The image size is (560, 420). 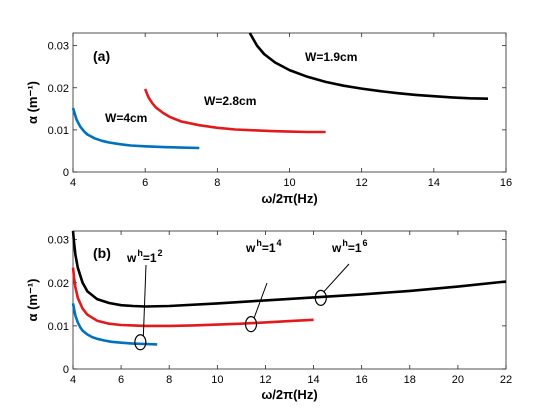 What do you see at coordinates (126, 118) in the screenshot?
I see `annotation-w-4cm: W=4cm` at bounding box center [126, 118].